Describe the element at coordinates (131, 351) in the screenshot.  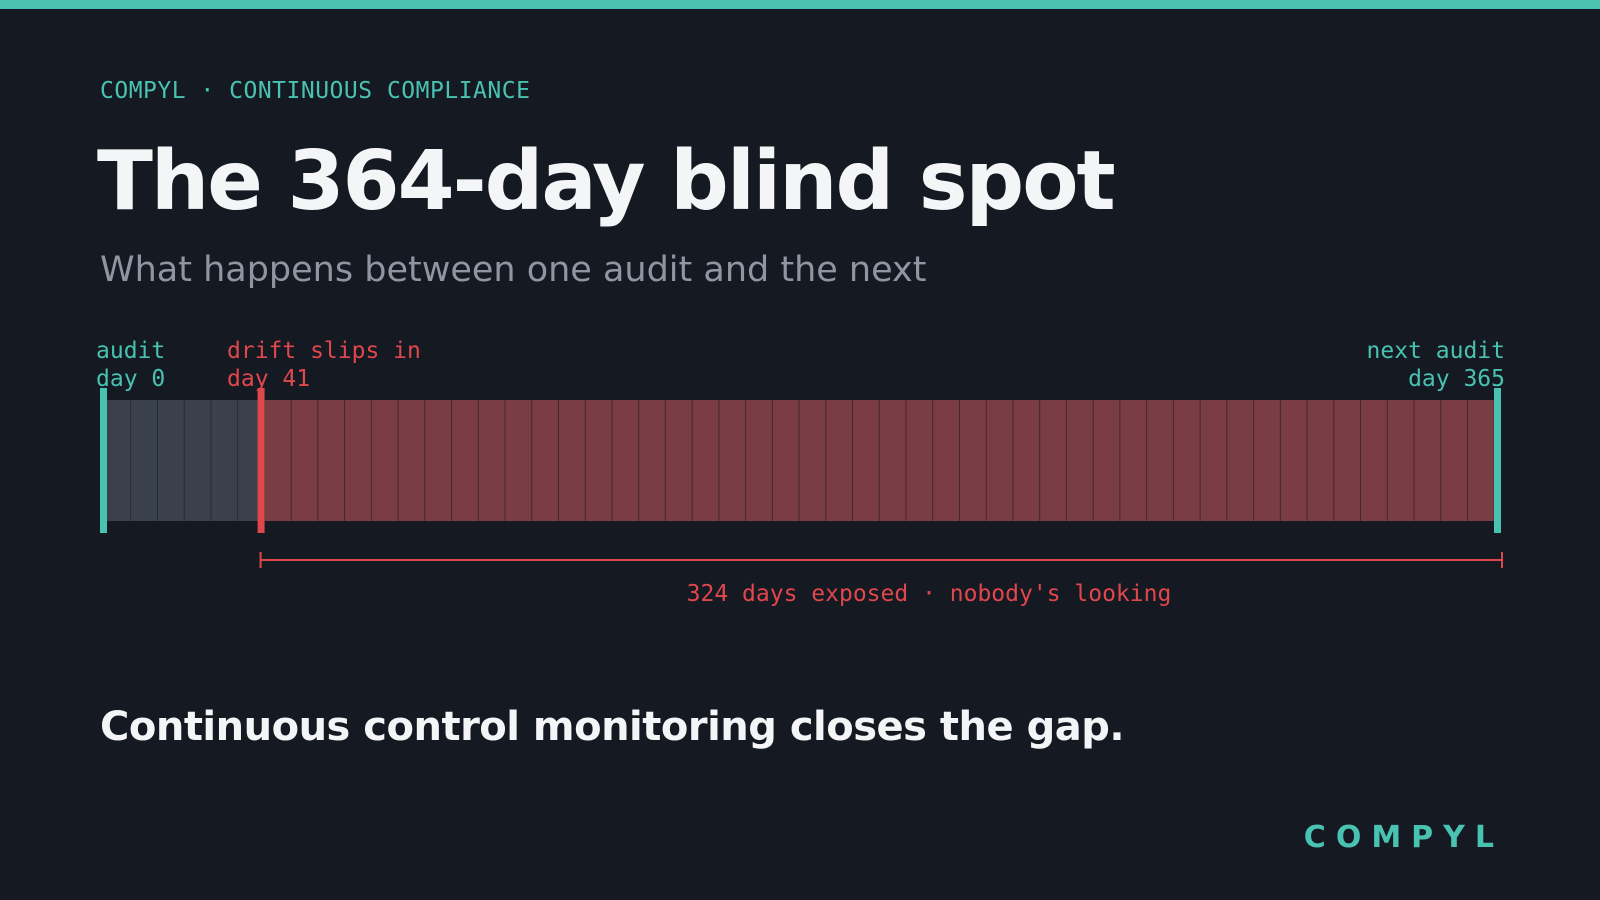
I see `audit-start-title: audit` at that location.